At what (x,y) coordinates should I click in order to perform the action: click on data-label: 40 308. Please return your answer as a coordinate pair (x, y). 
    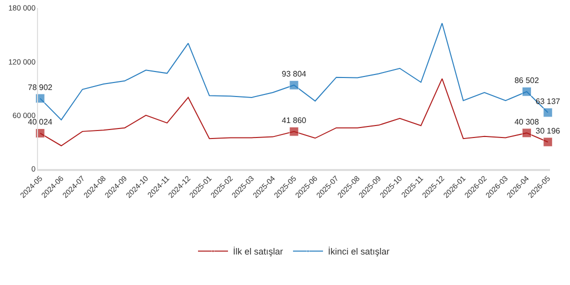
    Looking at the image, I should click on (527, 121).